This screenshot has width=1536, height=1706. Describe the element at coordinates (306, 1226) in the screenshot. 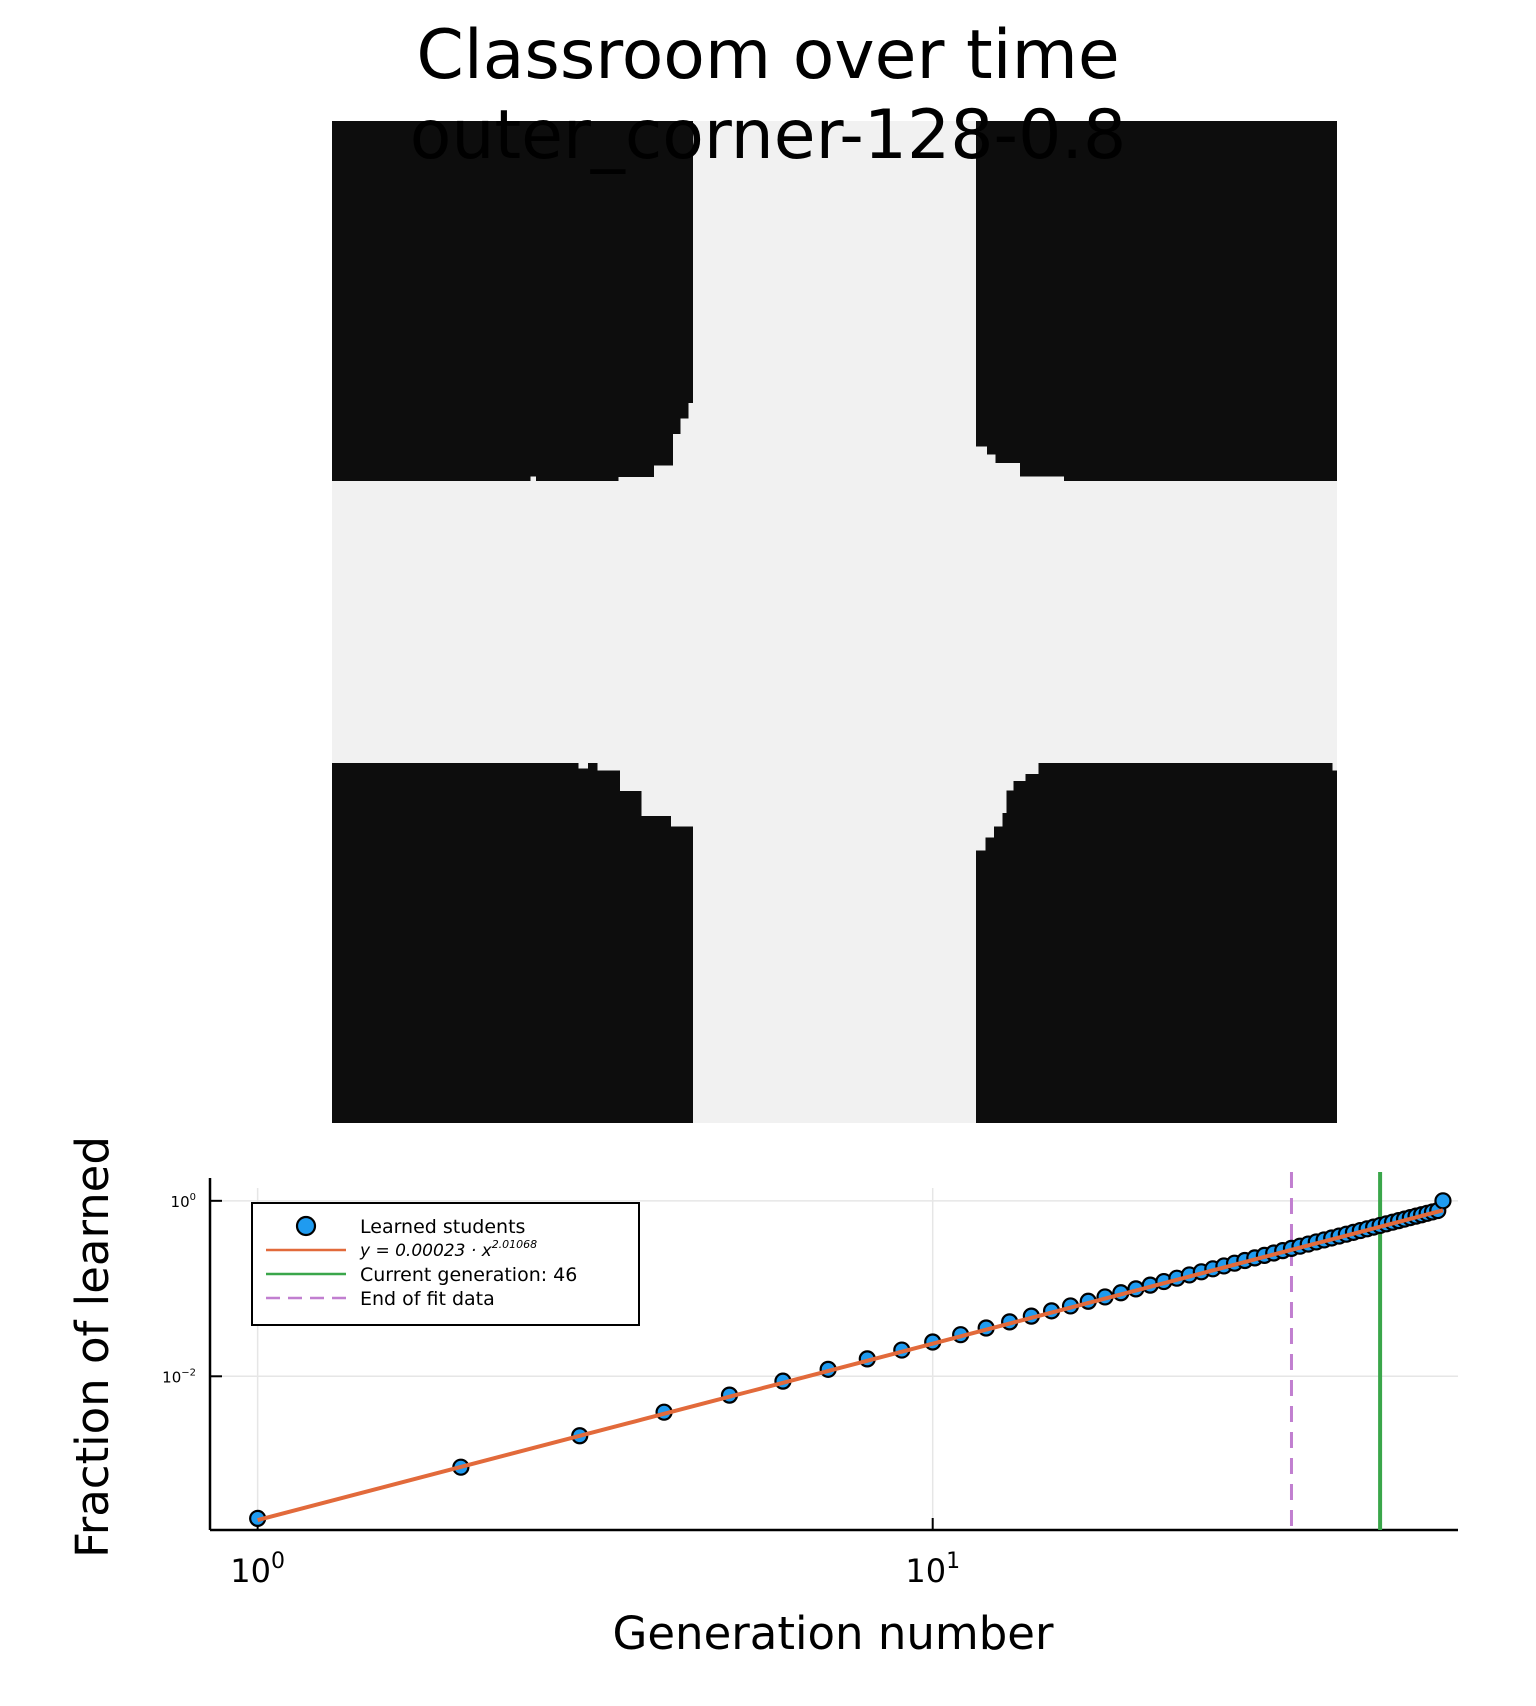

I see `legend-marker-points` at that location.